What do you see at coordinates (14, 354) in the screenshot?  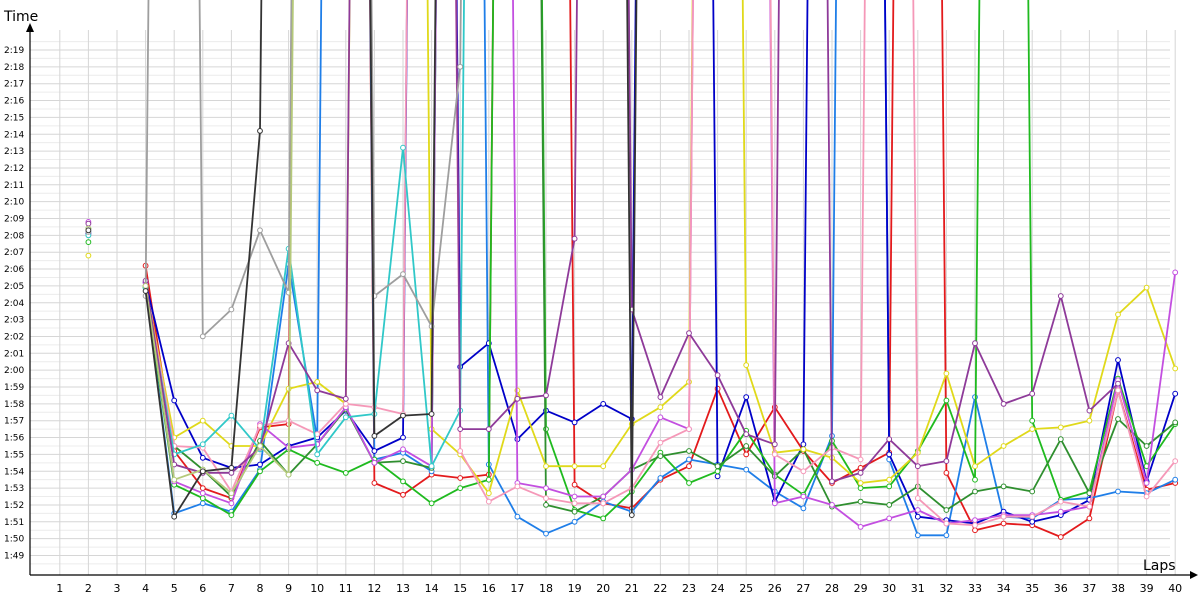 I see `y-tick-label: 2:01` at bounding box center [14, 354].